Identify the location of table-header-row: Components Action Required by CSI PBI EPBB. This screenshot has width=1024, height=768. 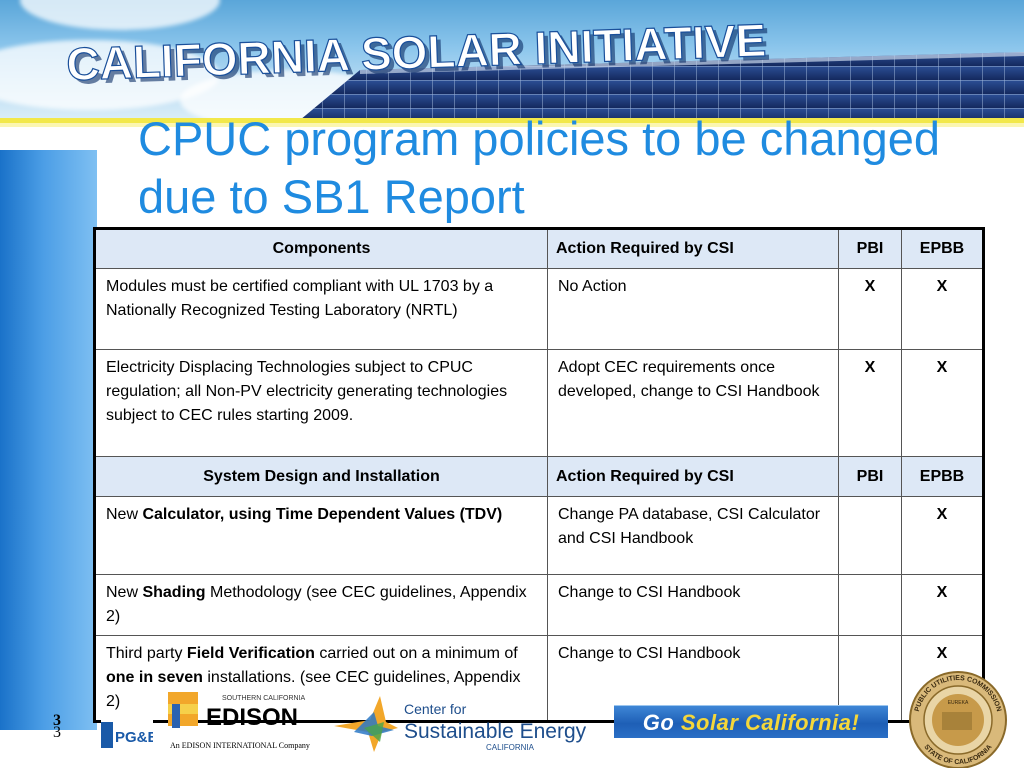
(539, 248).